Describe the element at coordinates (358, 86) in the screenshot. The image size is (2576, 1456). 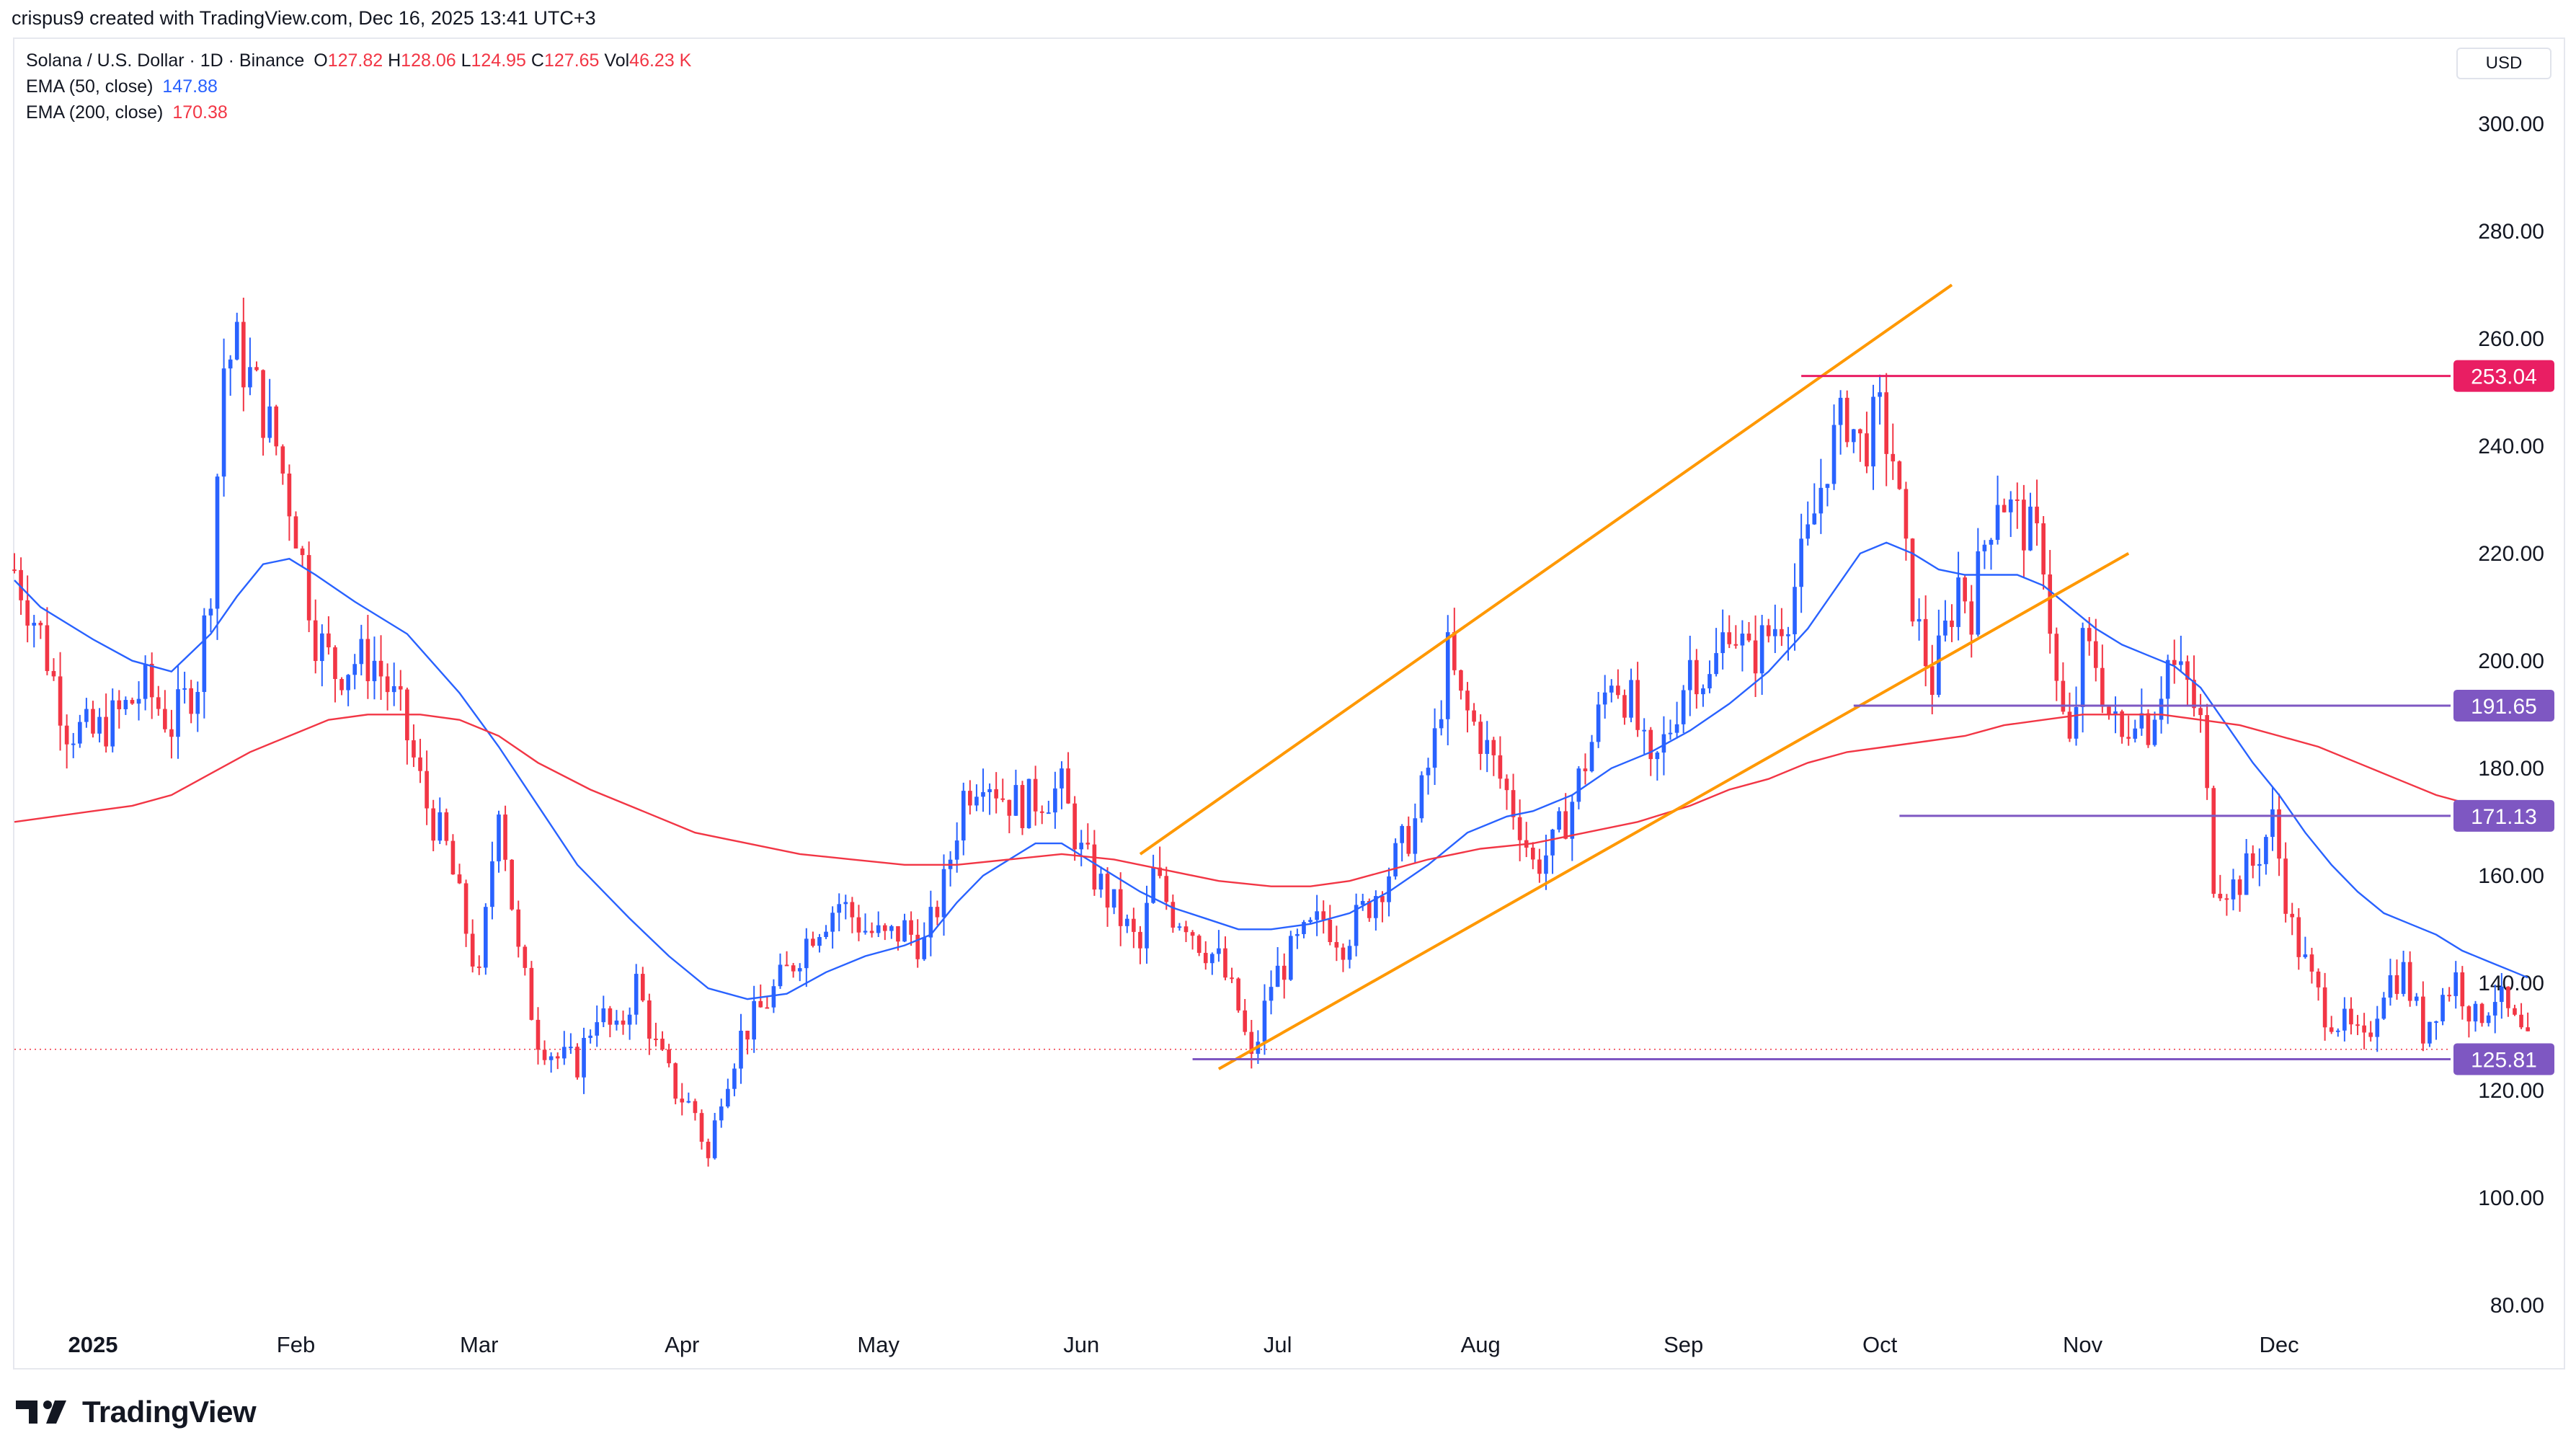
I see `legend-ema50-row: EMA (50, close) 147.88` at that location.